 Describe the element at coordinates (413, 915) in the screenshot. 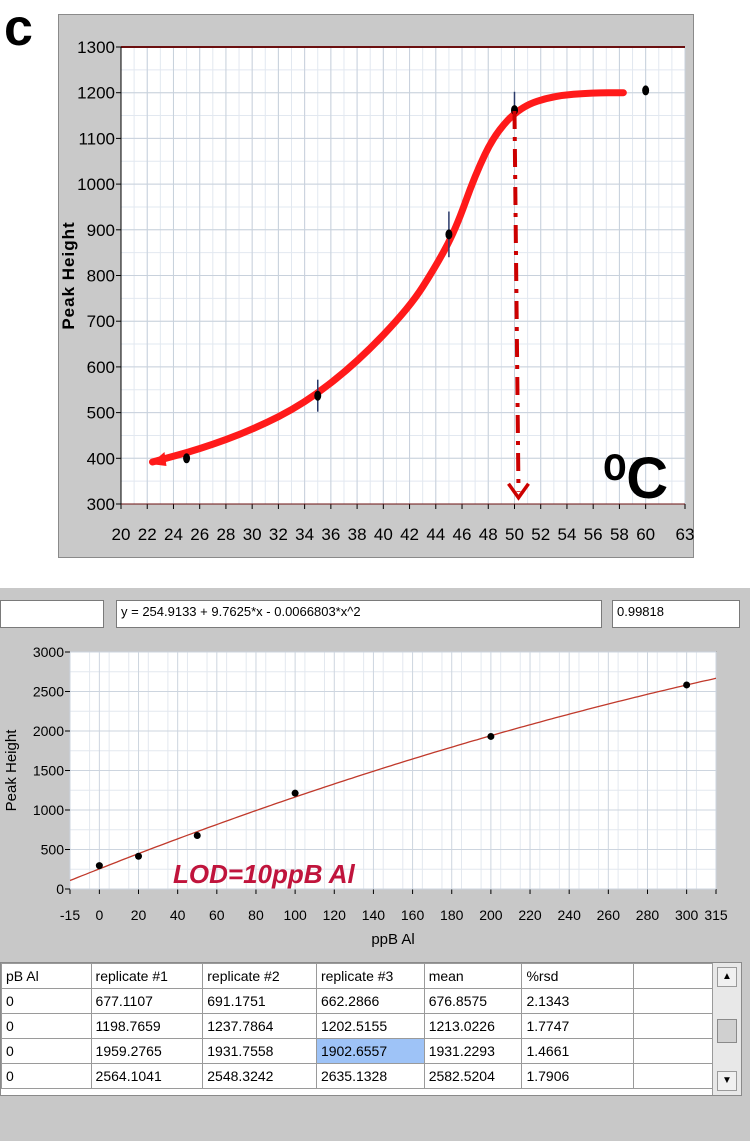

I see `bottom-x-tick-label: 160` at that location.